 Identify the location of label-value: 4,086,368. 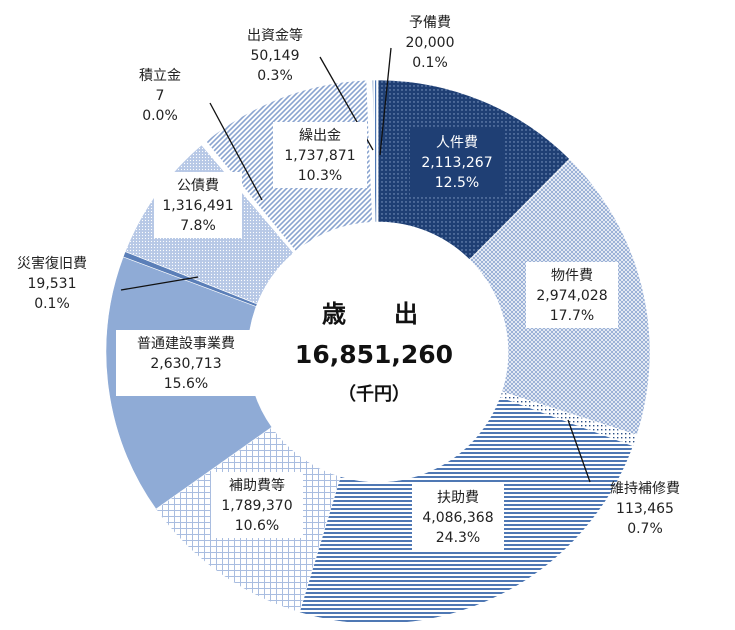
(457, 518).